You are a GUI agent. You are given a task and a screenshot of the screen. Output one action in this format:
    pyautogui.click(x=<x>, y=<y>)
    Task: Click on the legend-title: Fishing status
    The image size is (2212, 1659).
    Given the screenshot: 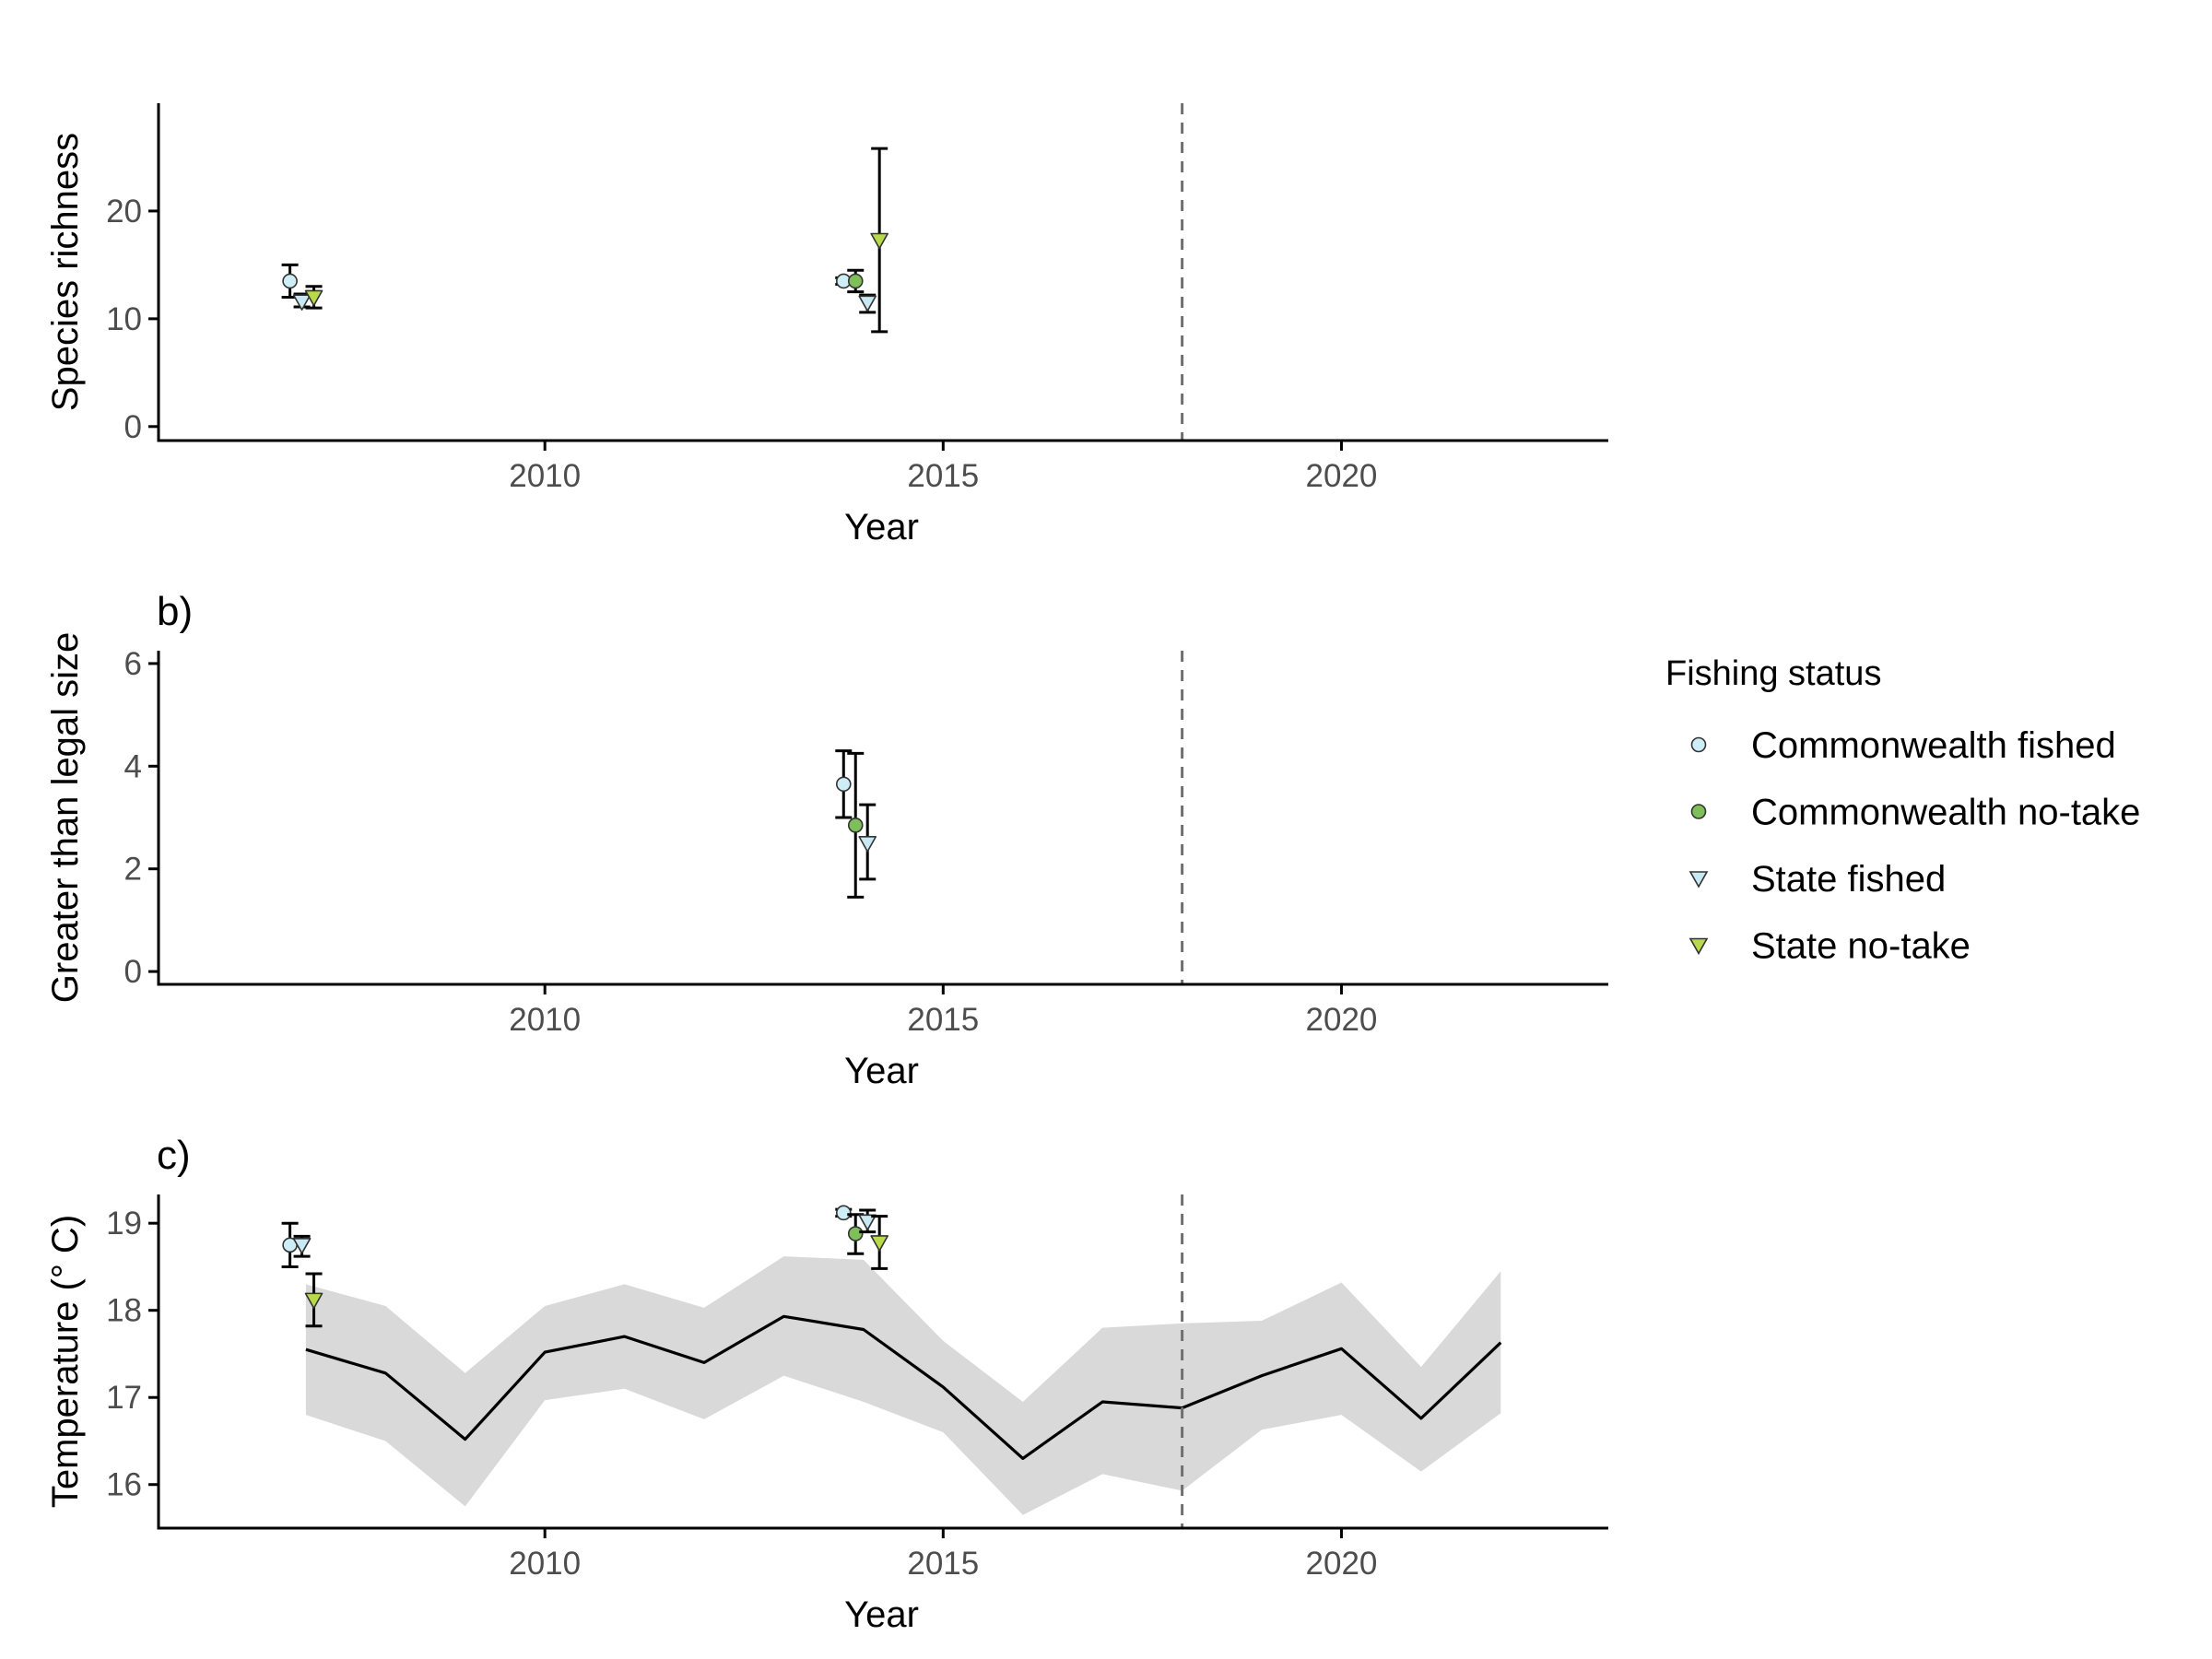 What is the action you would take?
    pyautogui.click(x=1773, y=673)
    